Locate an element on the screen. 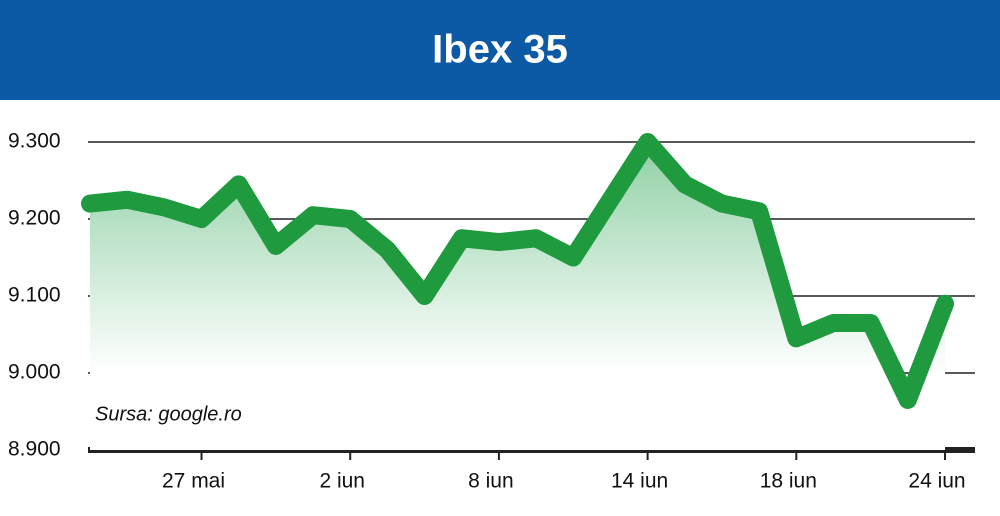  x-tick-label: 27 mai is located at coordinates (193, 481).